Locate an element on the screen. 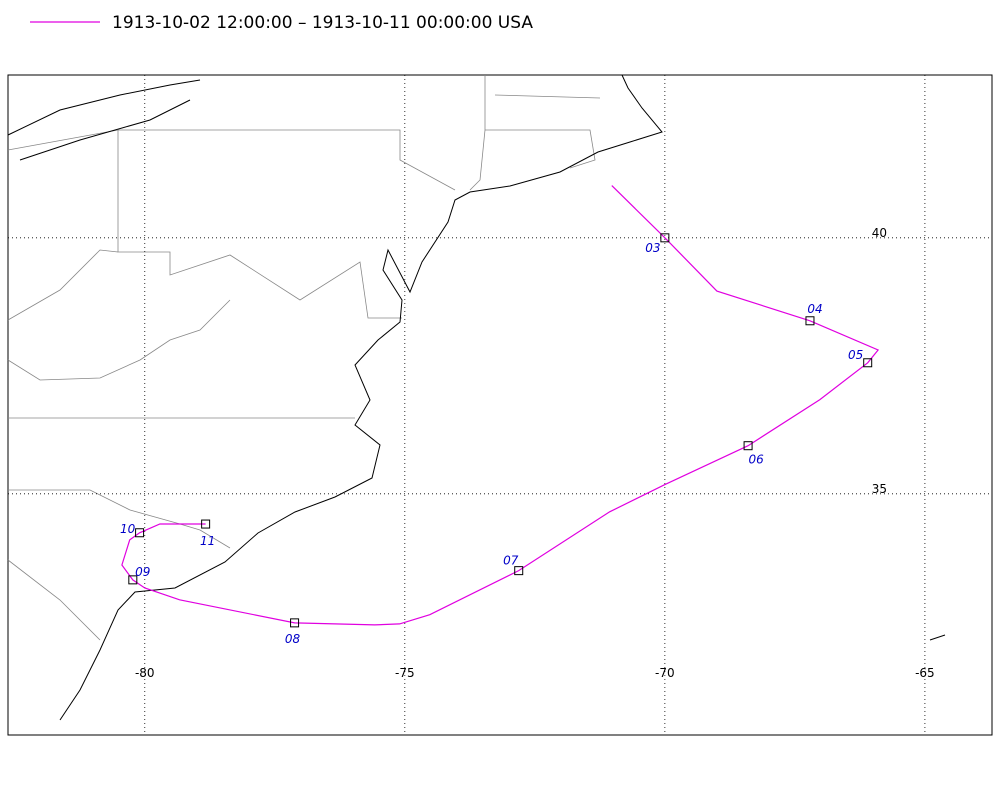  day-label: 03 is located at coordinates (652, 248).